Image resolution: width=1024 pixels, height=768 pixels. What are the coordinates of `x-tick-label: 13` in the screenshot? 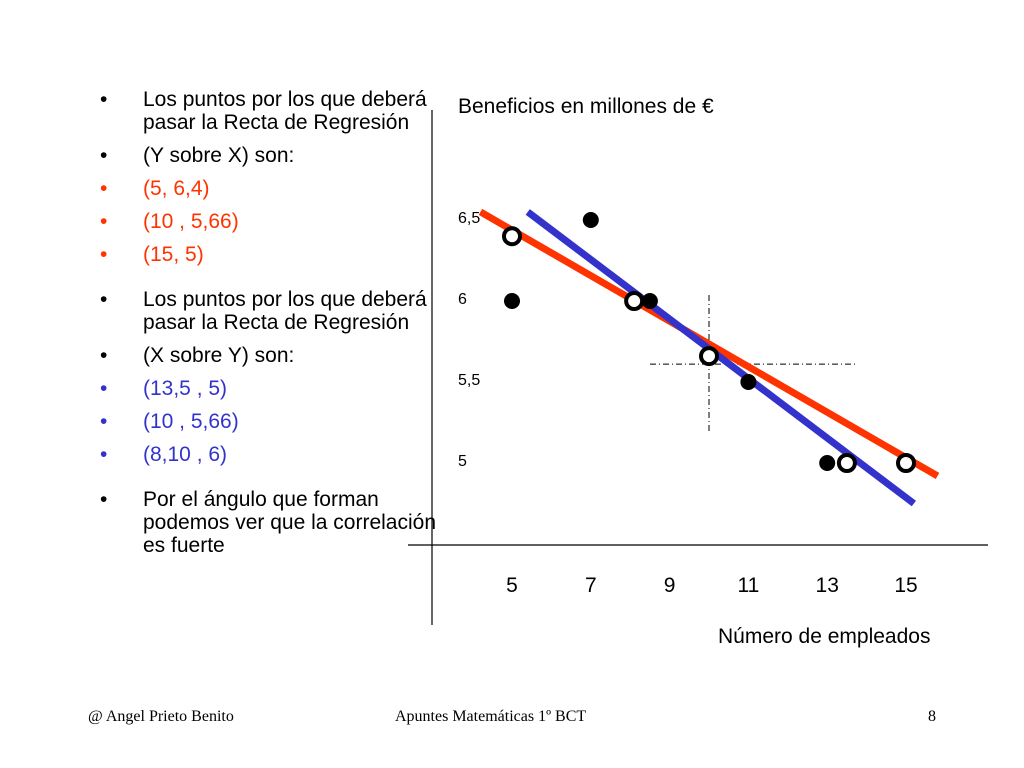 It's located at (827, 585).